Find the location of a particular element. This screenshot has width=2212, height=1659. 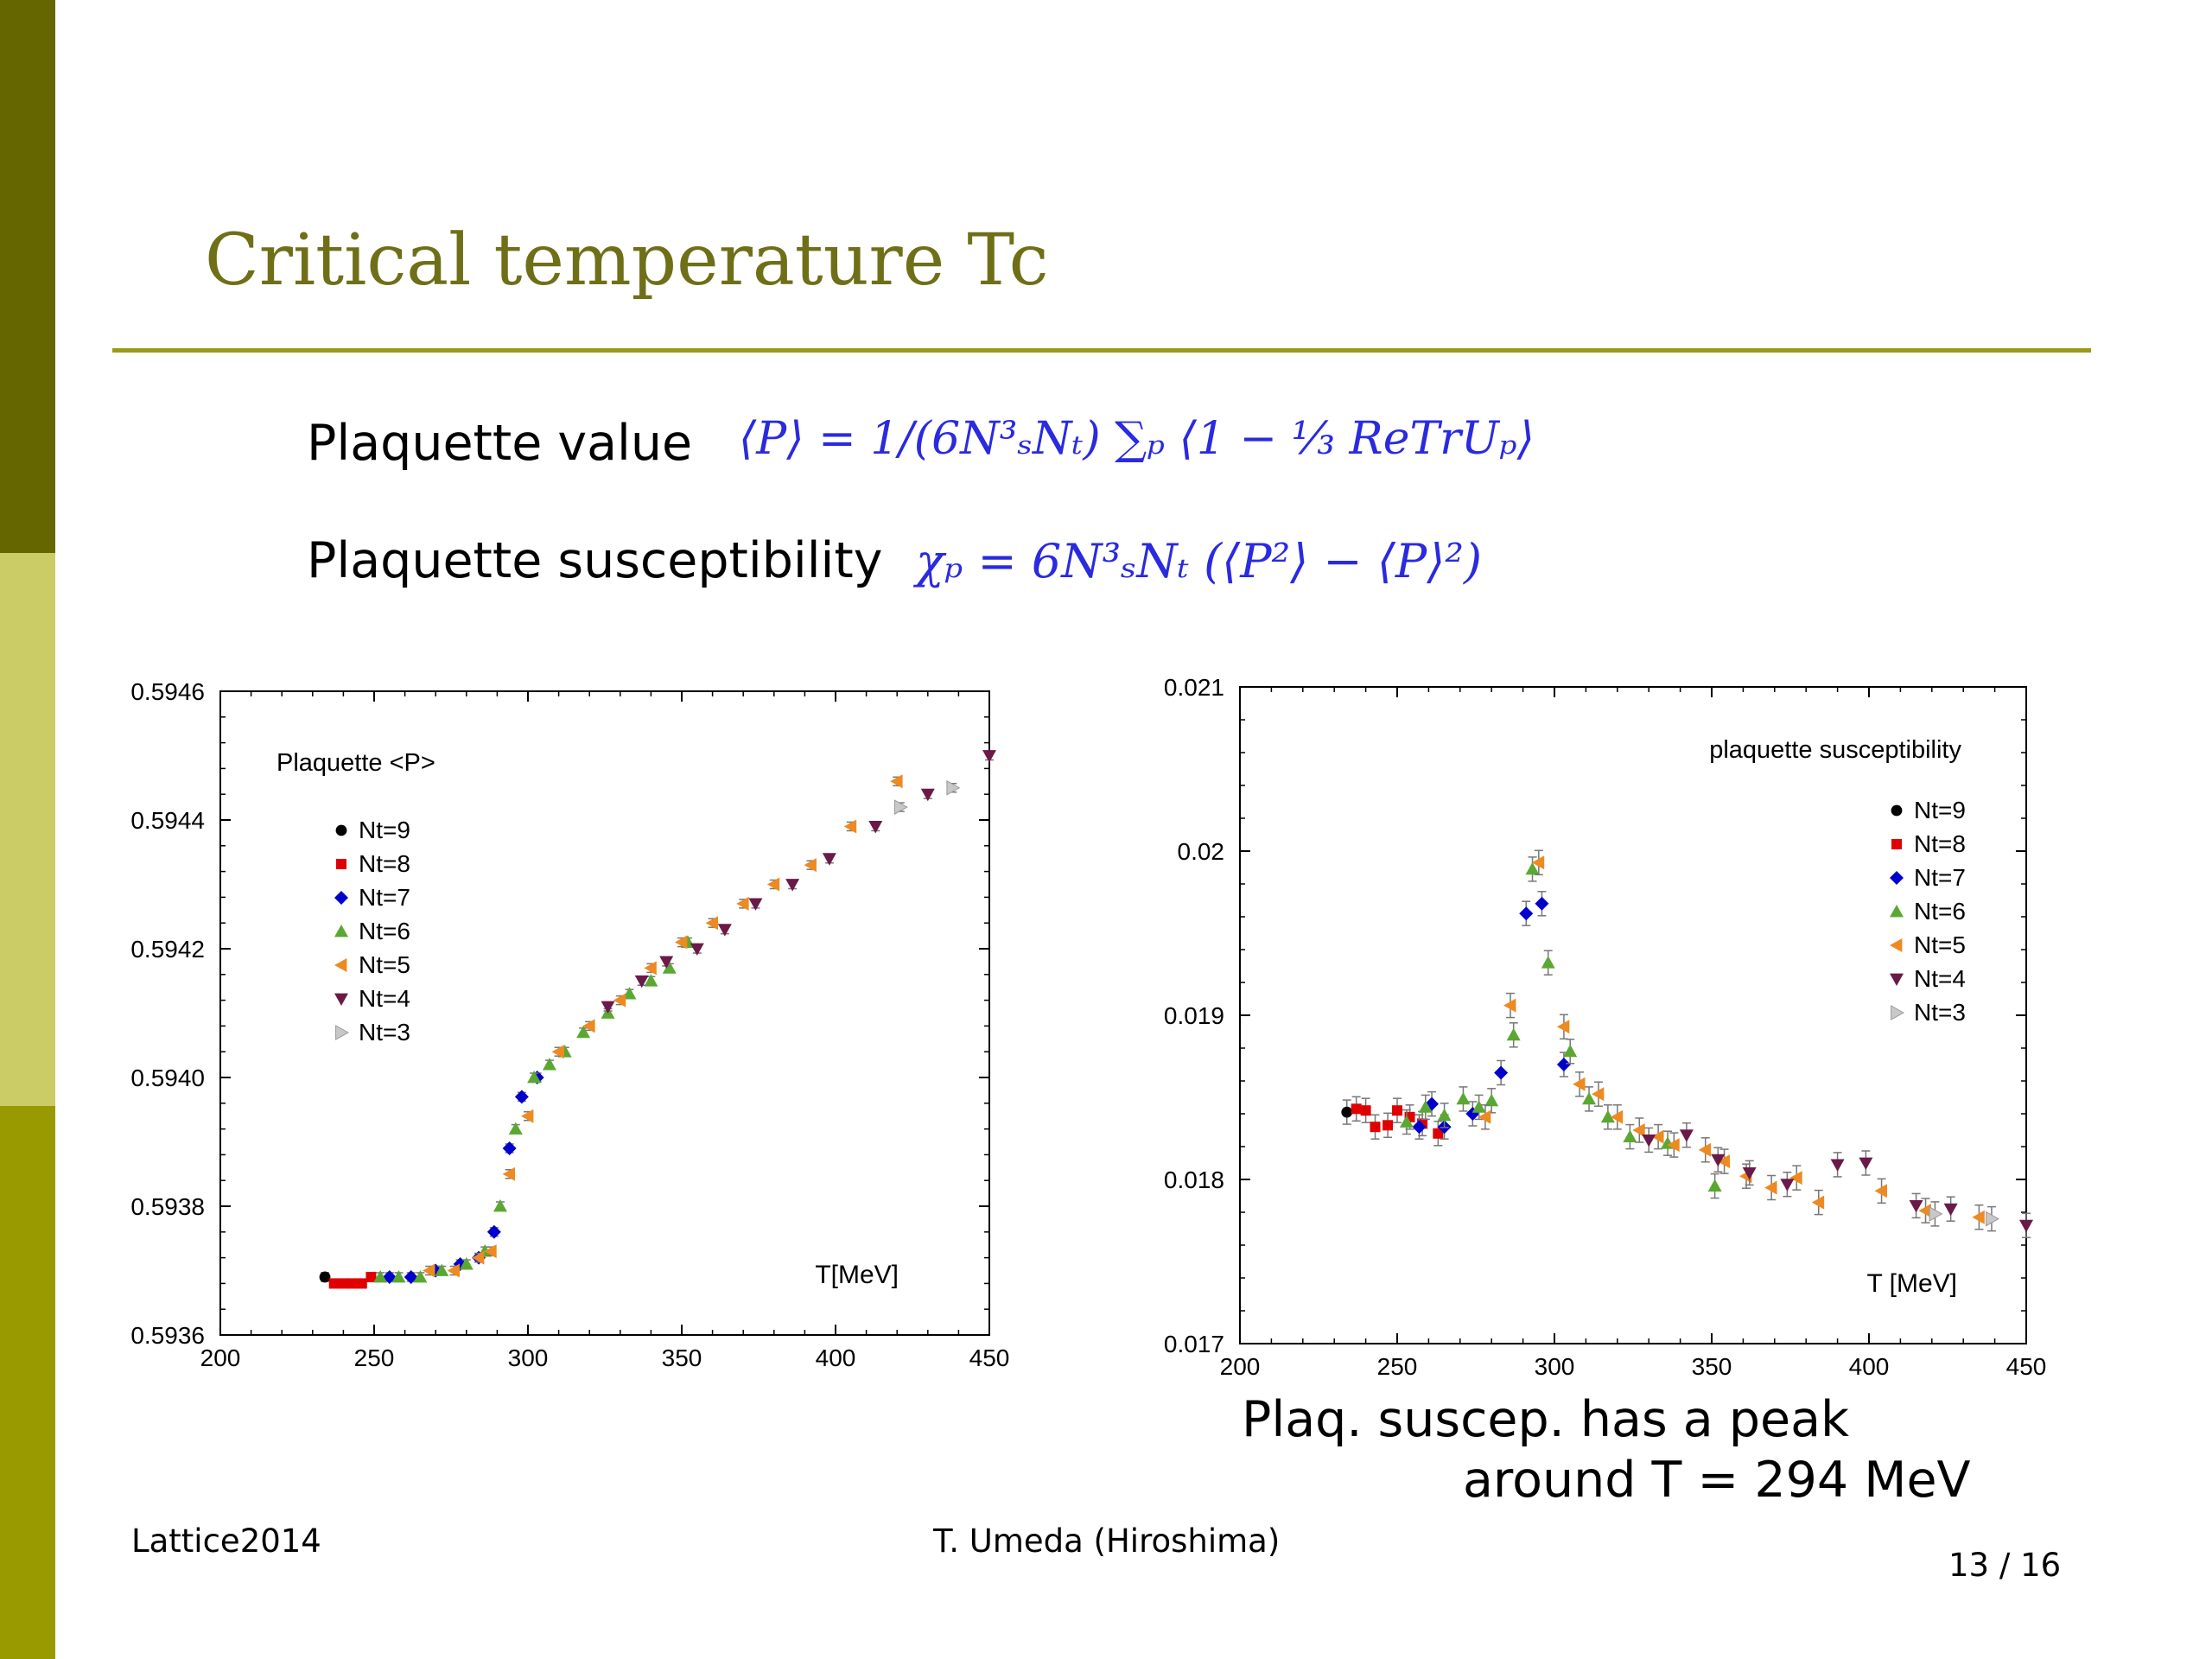

y-tick-label: 0.5938 is located at coordinates (167, 1206).